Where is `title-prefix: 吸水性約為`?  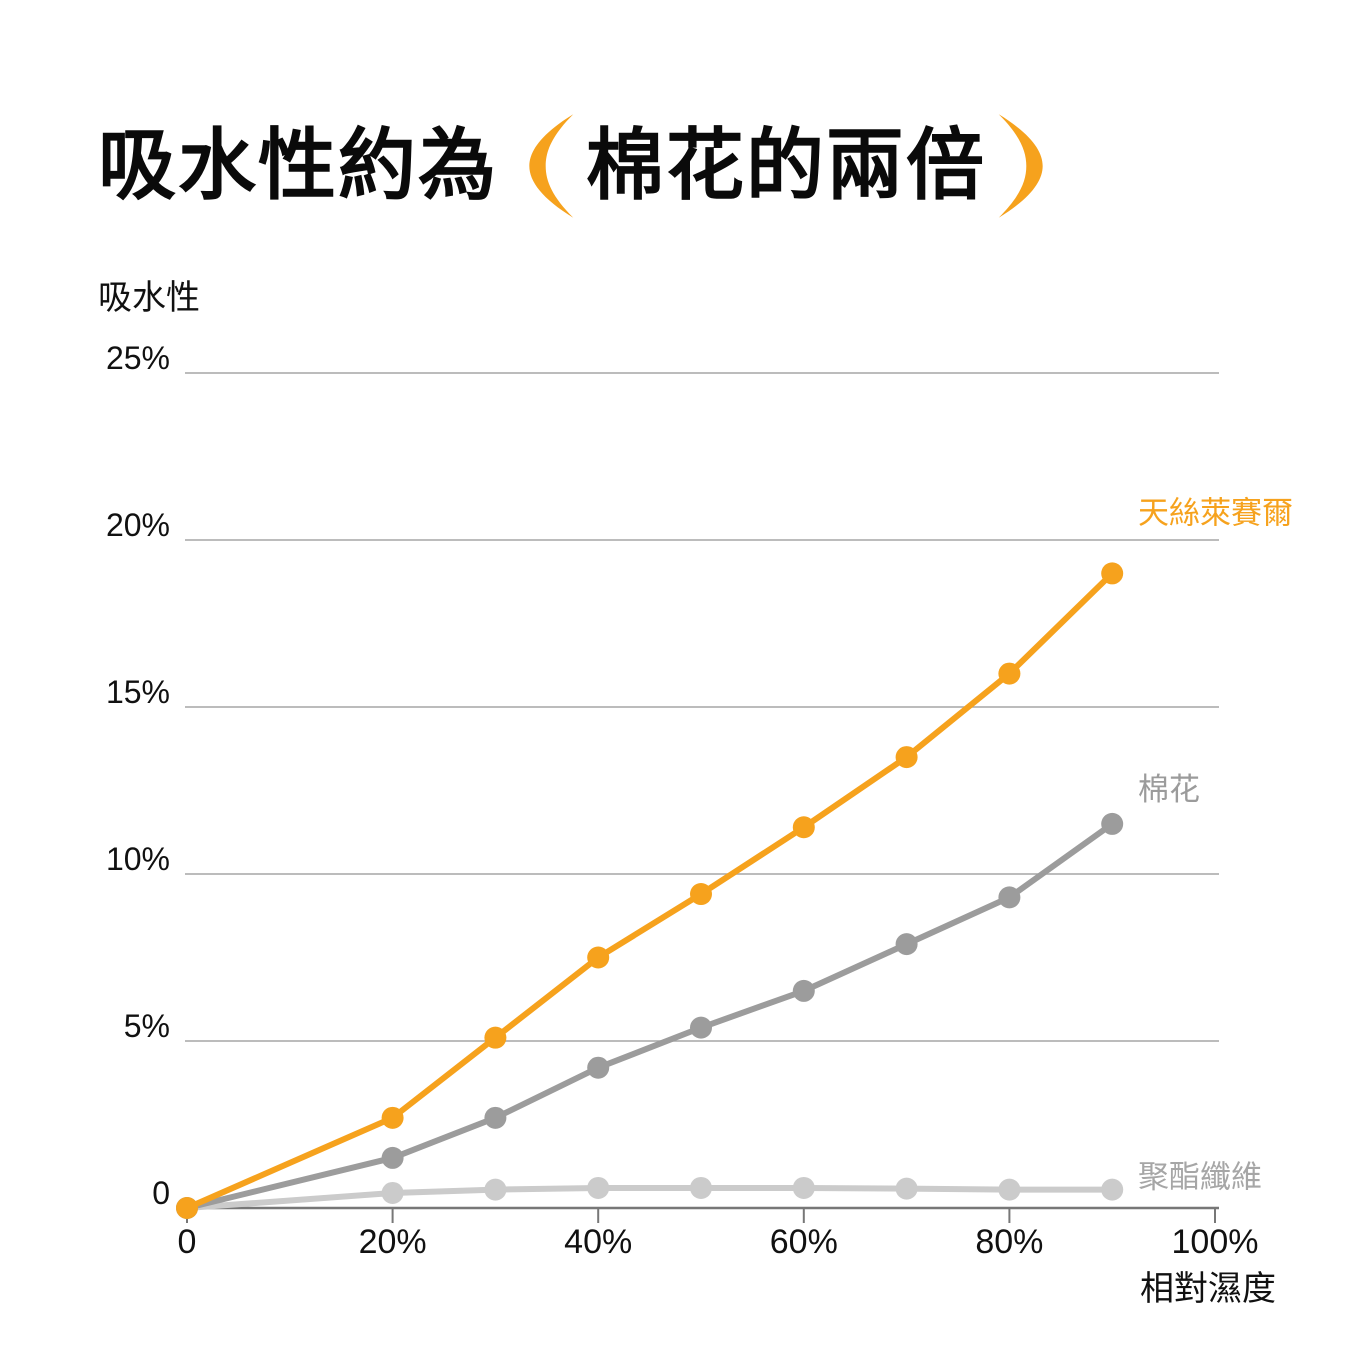
title-prefix: 吸水性約為 is located at coordinates (298, 165).